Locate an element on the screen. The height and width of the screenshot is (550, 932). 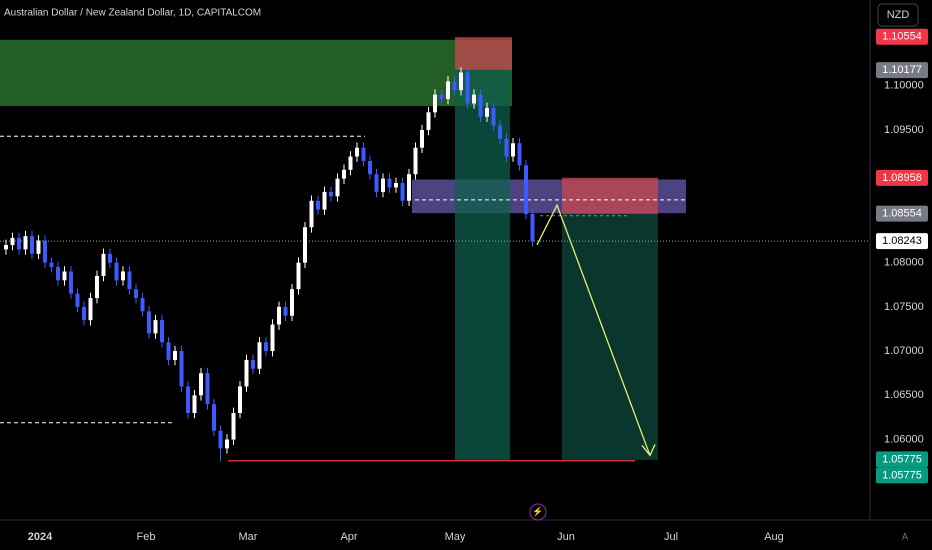
price-badge-label: 1.10177 is located at coordinates (902, 70).